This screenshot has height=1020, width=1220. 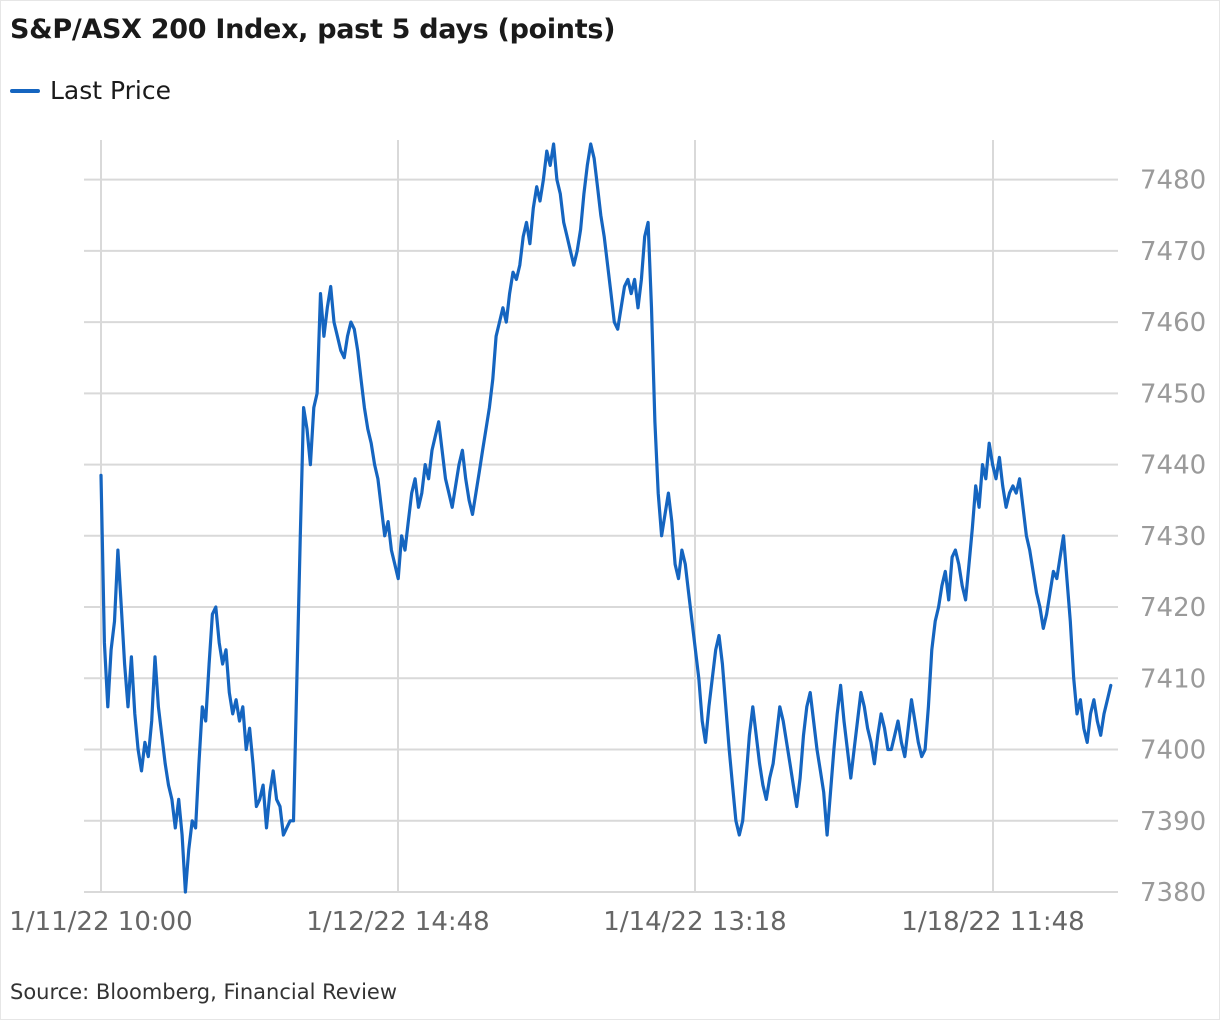 I want to click on legend-label: Last Price, so click(x=111, y=90).